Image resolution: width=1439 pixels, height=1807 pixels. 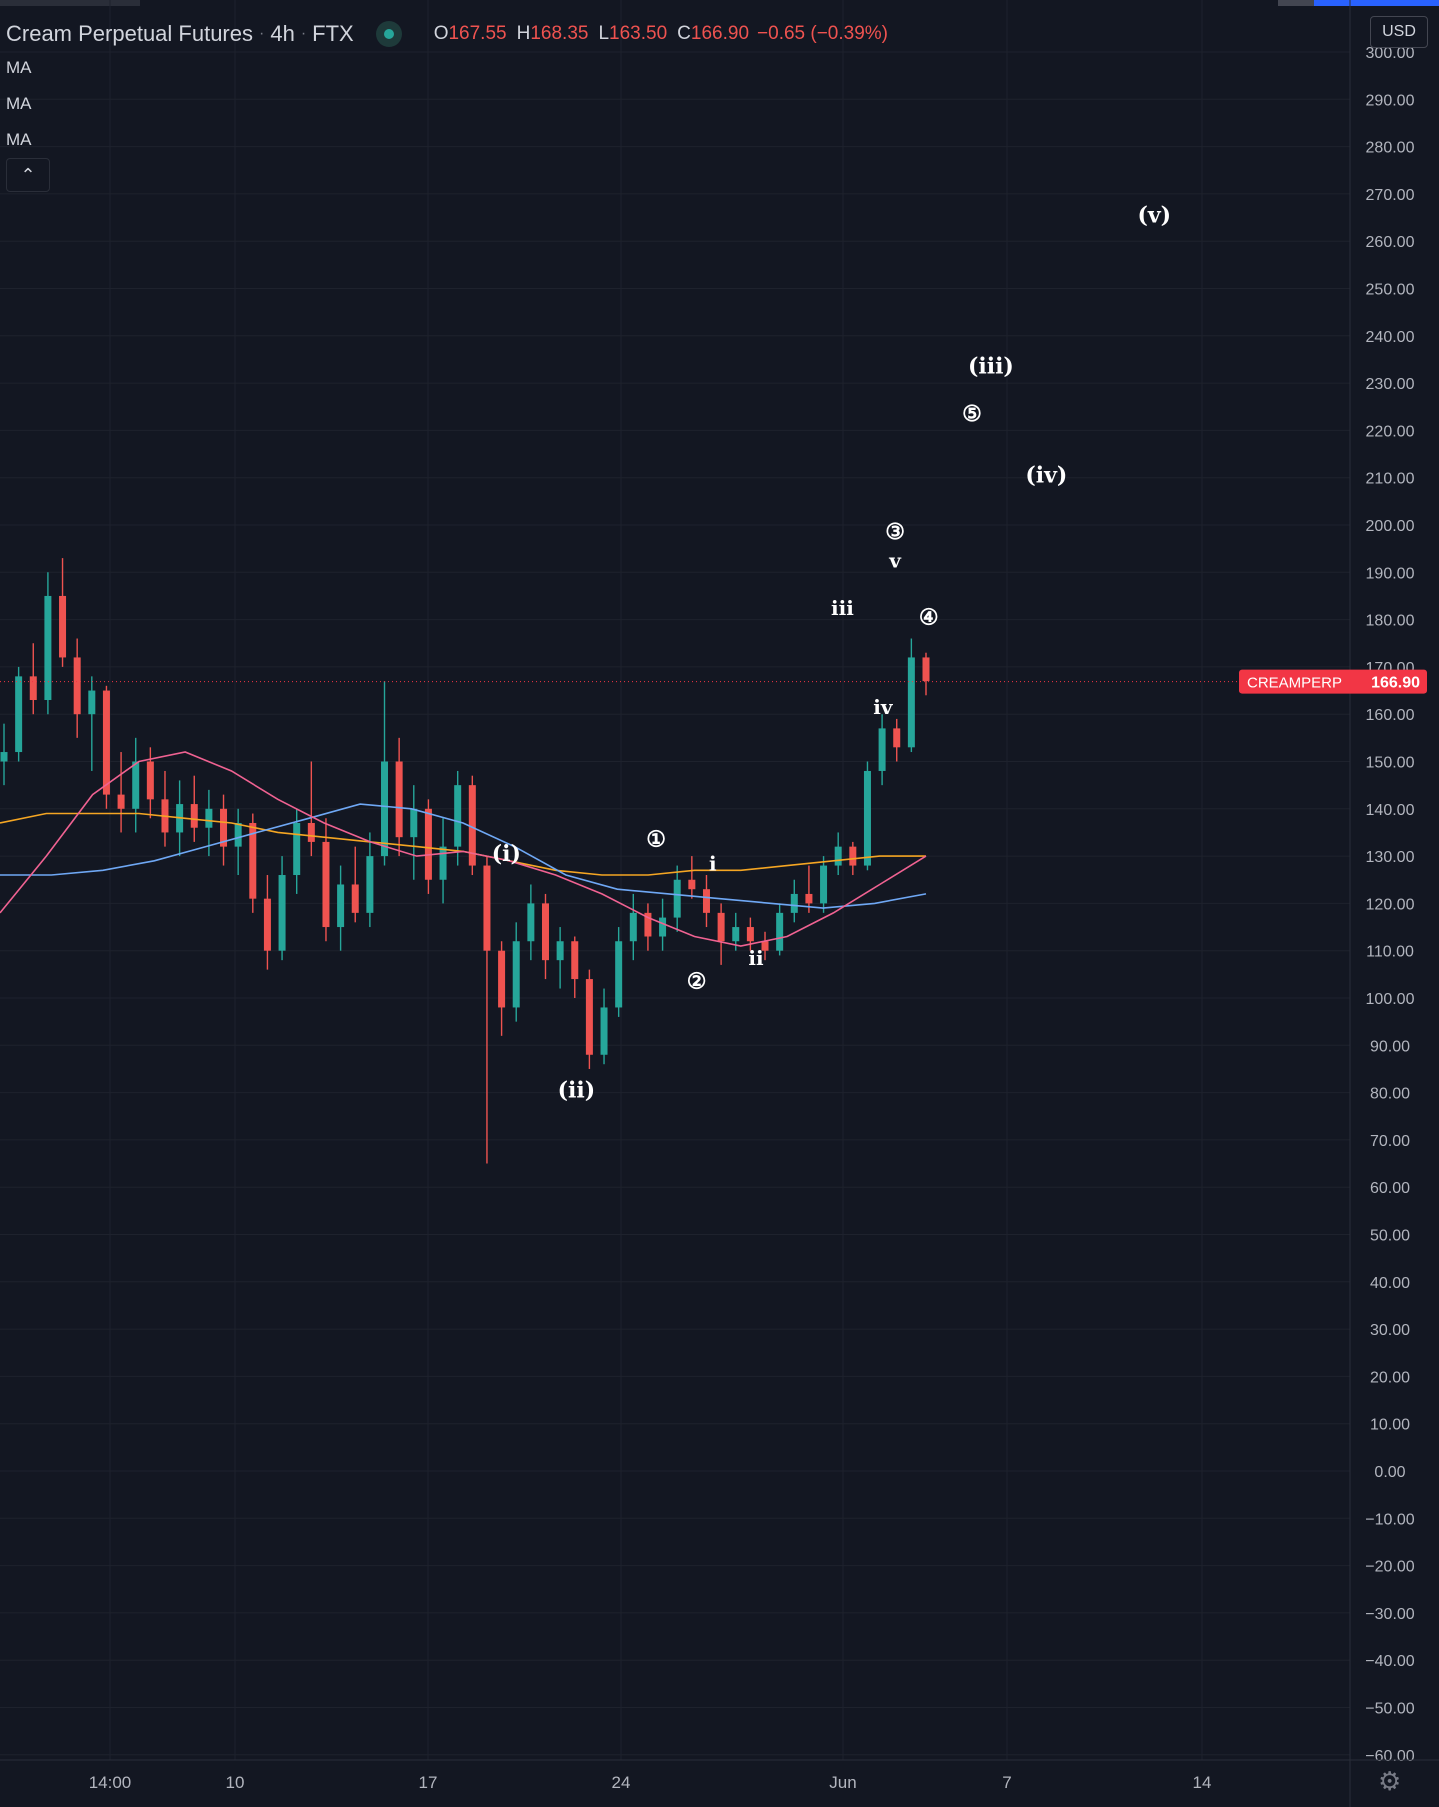 What do you see at coordinates (19, 139) in the screenshot?
I see `indicator-ma-3: MA` at bounding box center [19, 139].